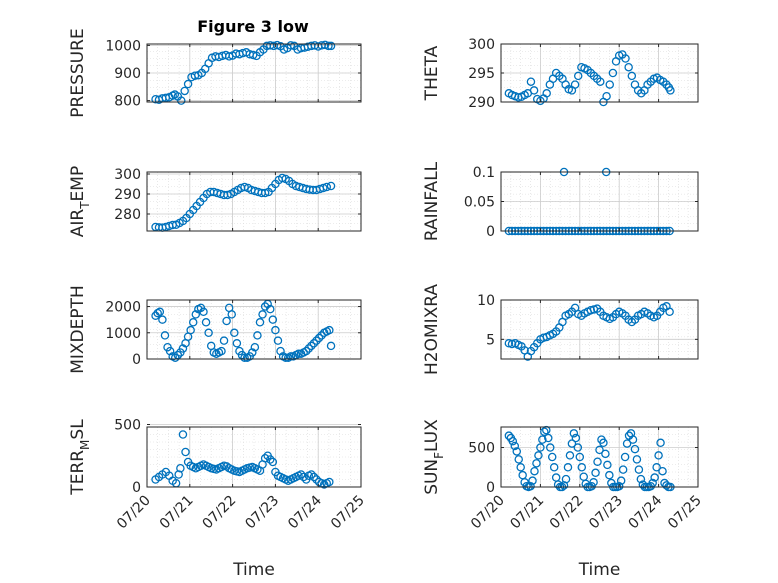  Describe the element at coordinates (78, 184) in the screenshot. I see `y-axis-label-rest: EMP` at that location.